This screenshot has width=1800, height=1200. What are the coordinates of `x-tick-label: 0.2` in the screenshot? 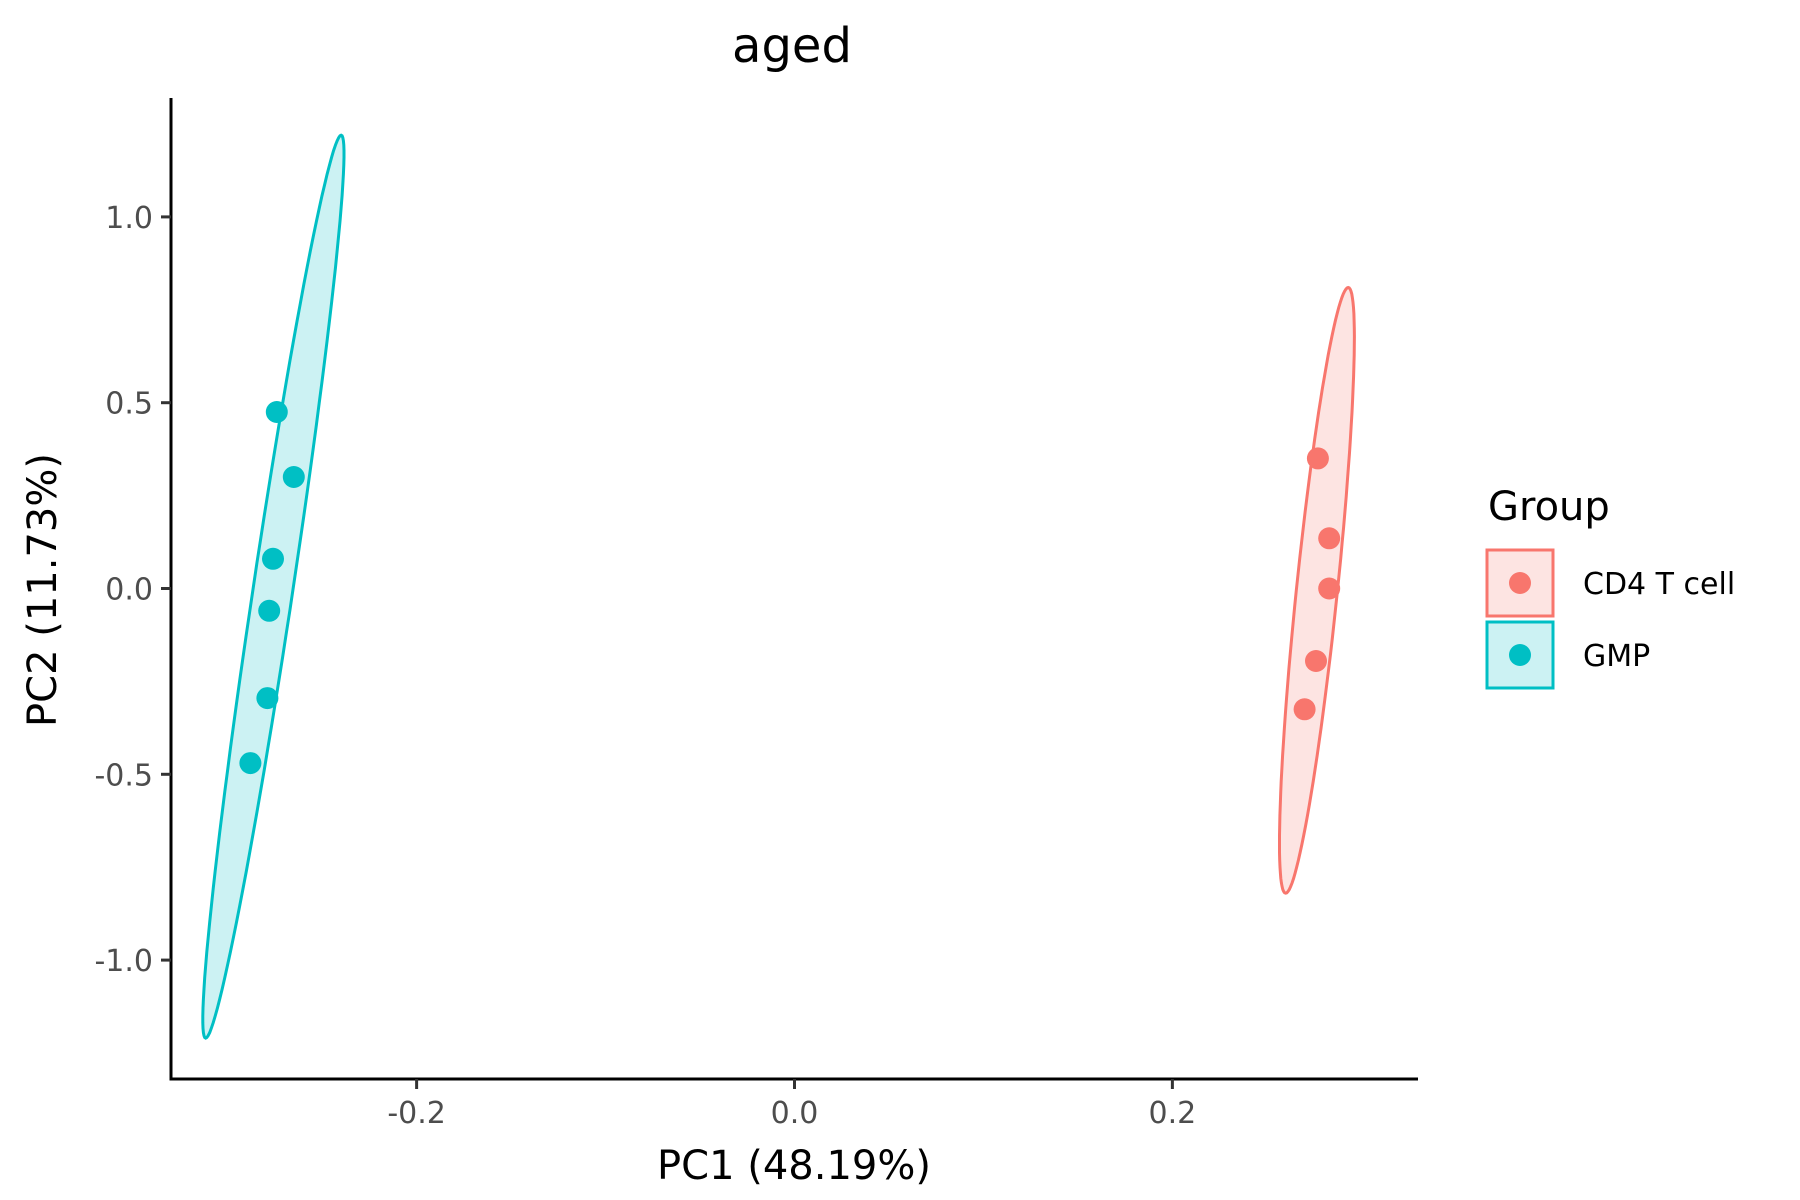 It's located at (1173, 1113).